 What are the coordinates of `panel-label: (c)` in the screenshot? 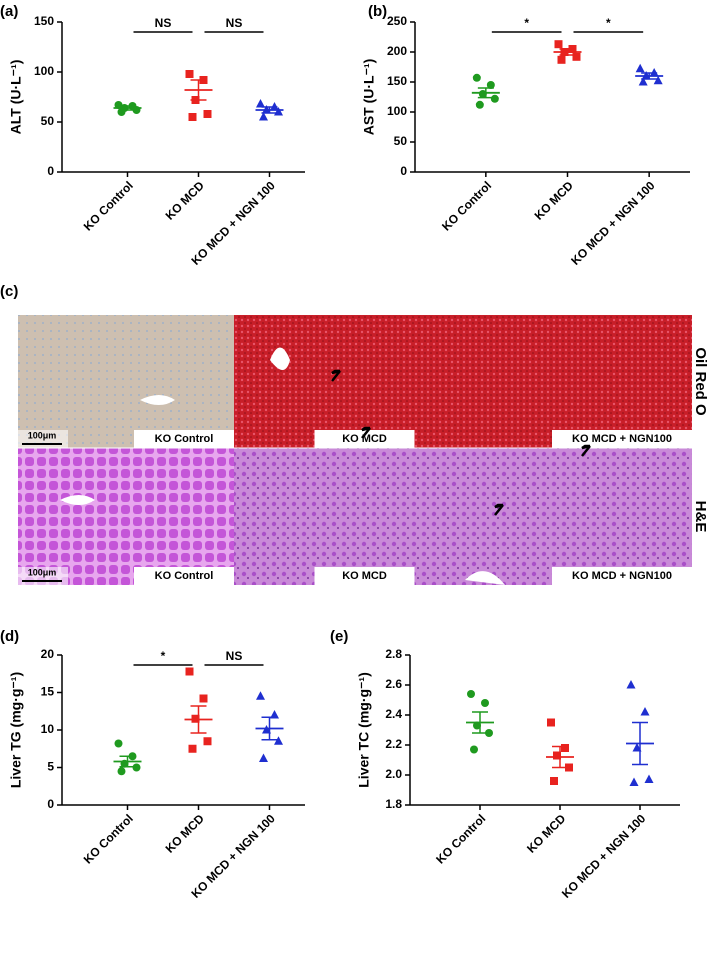 It's located at (9, 291).